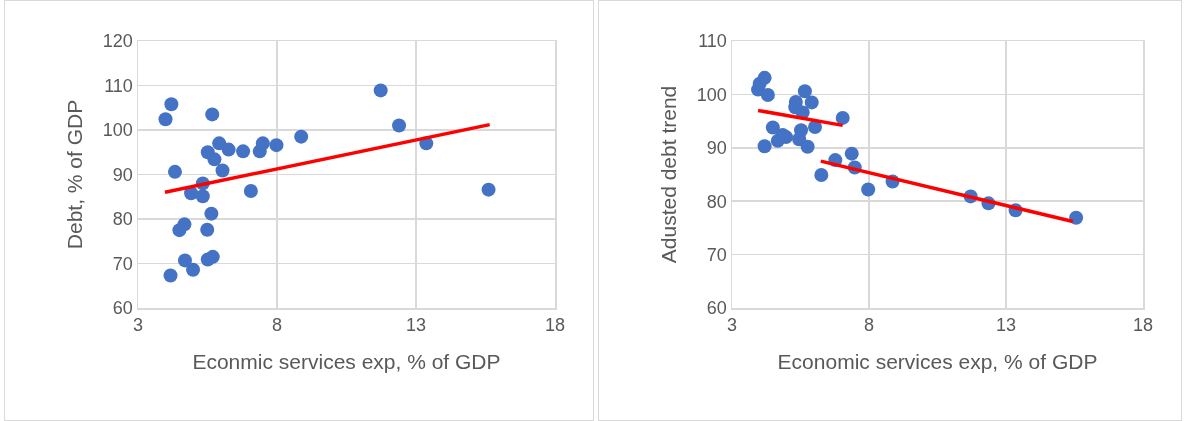 This screenshot has height=421, width=1184. I want to click on y-tick-label: 120, so click(117, 41).